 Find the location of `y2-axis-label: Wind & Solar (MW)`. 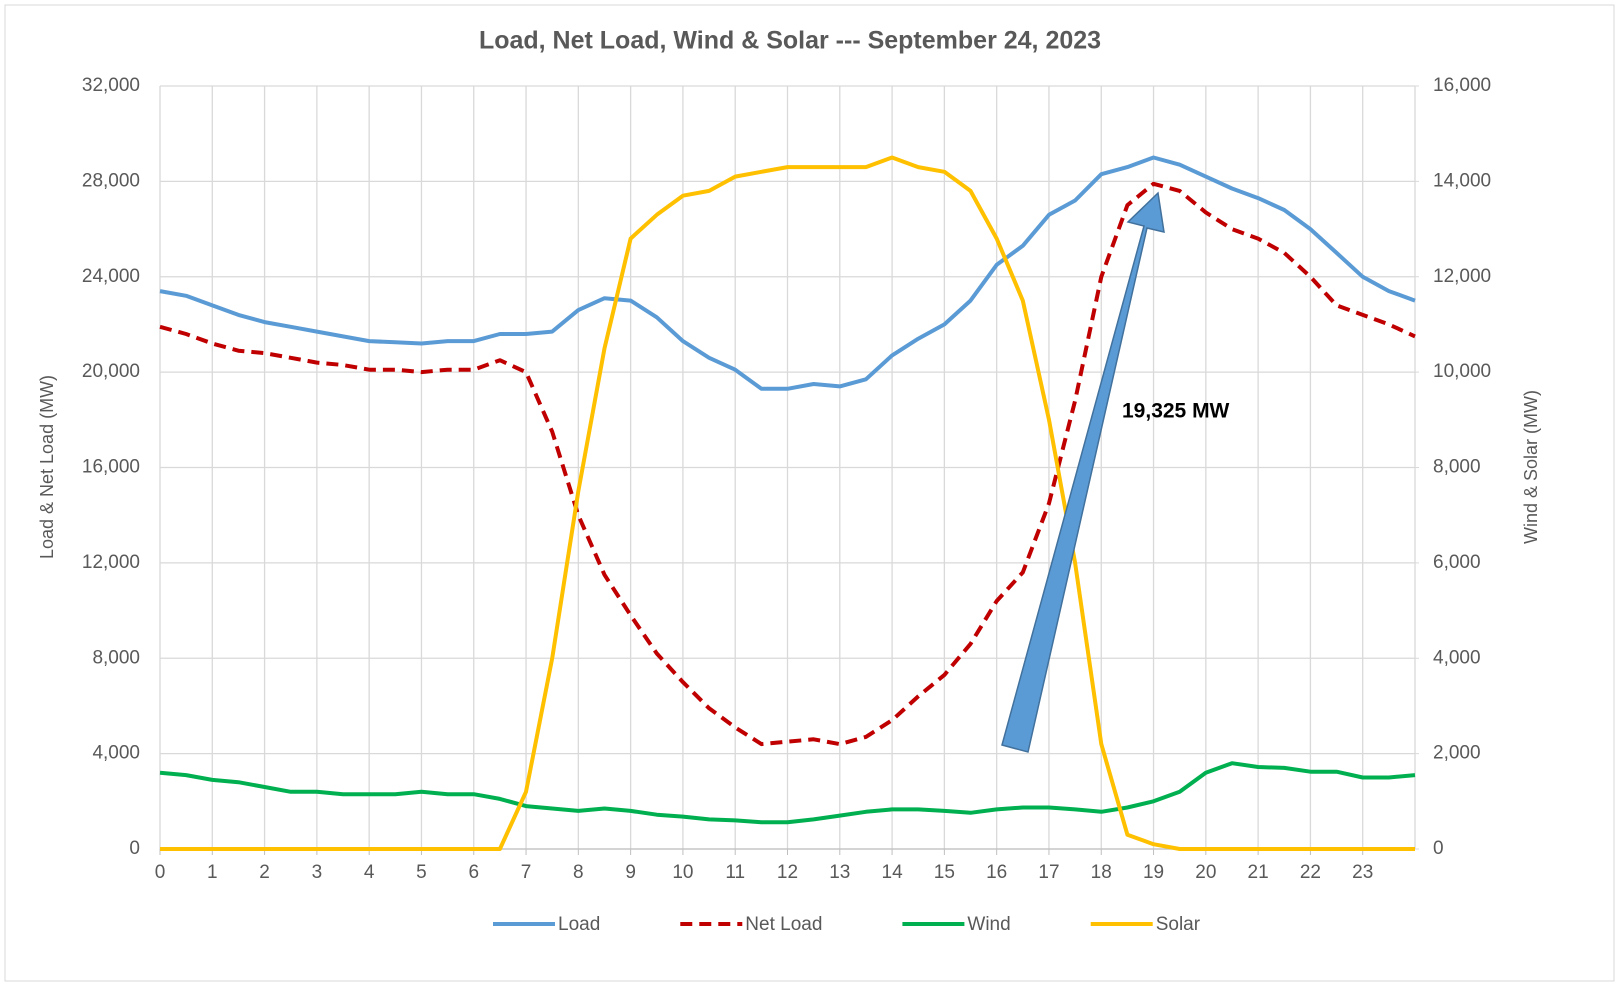

y2-axis-label: Wind & Solar (MW) is located at coordinates (1531, 467).